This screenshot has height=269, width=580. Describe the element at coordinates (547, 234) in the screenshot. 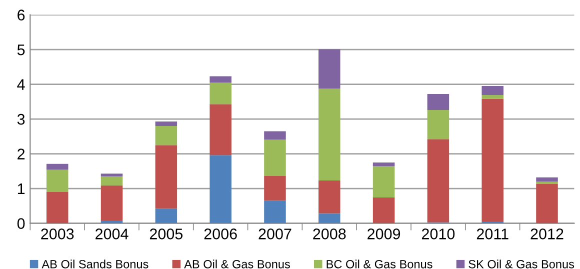

I see `x-tick-label: 2012` at that location.